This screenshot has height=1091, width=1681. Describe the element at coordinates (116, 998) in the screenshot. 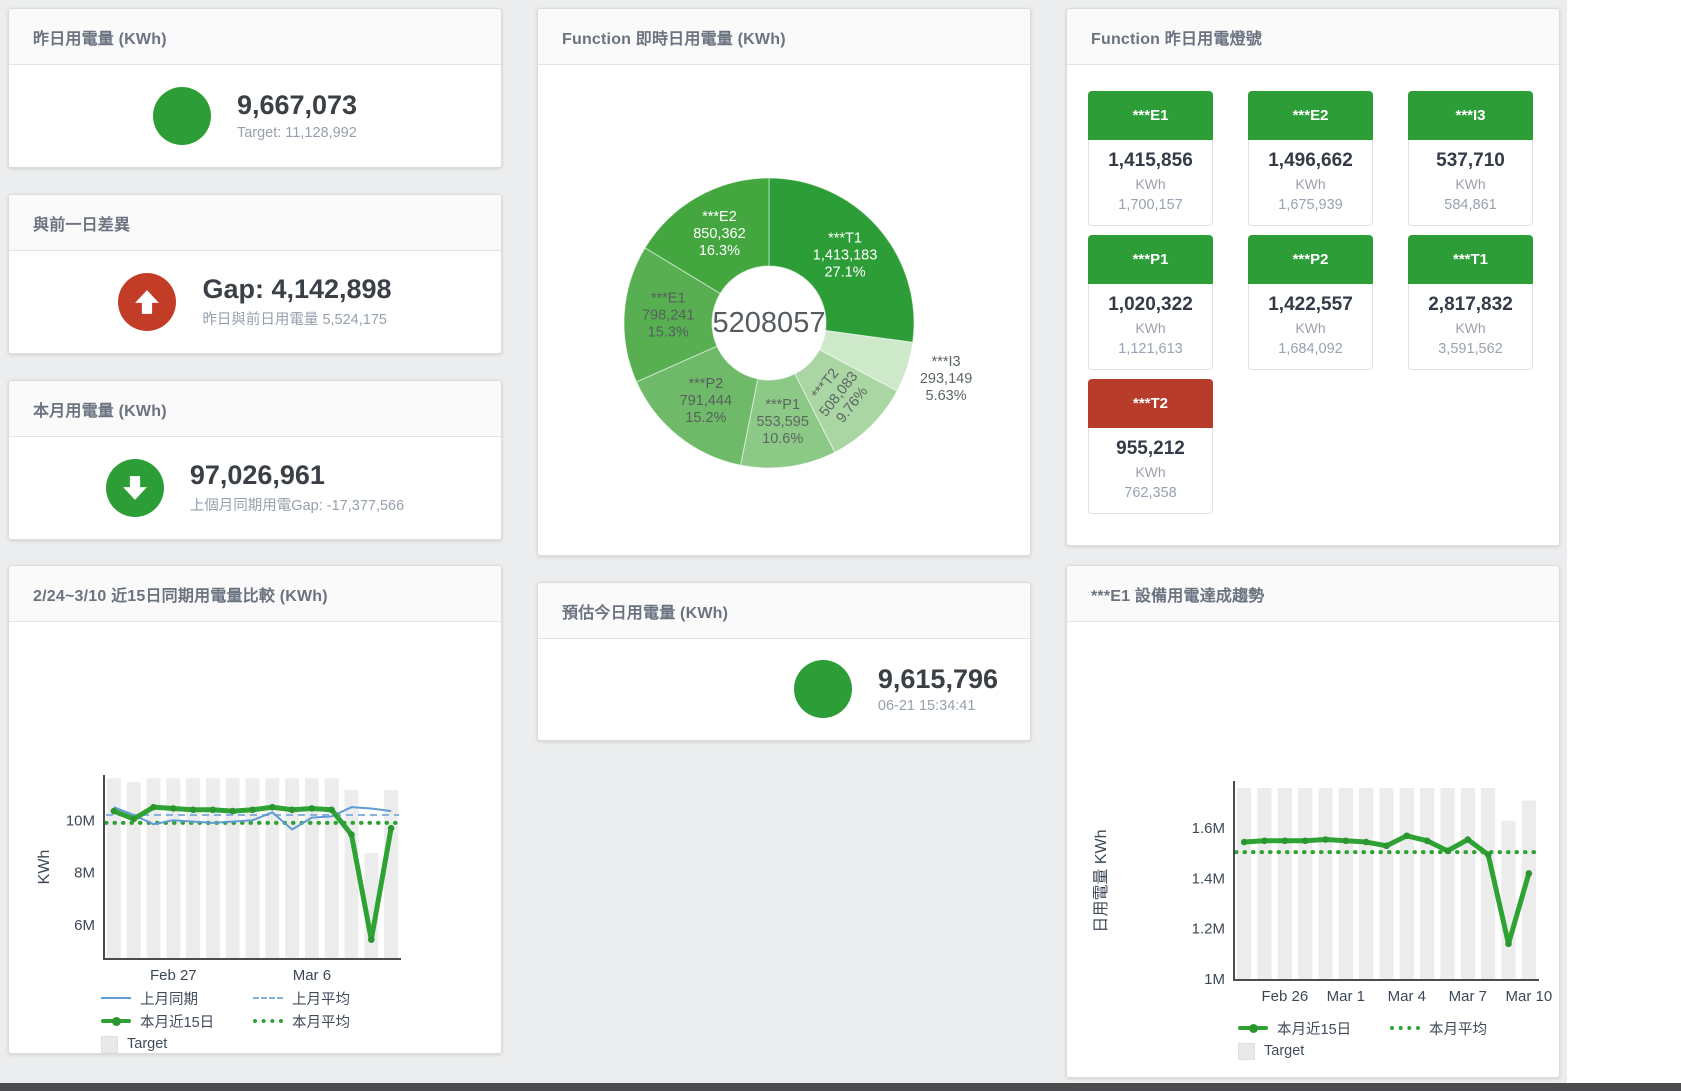

I see `legend-line-blue-sample` at that location.